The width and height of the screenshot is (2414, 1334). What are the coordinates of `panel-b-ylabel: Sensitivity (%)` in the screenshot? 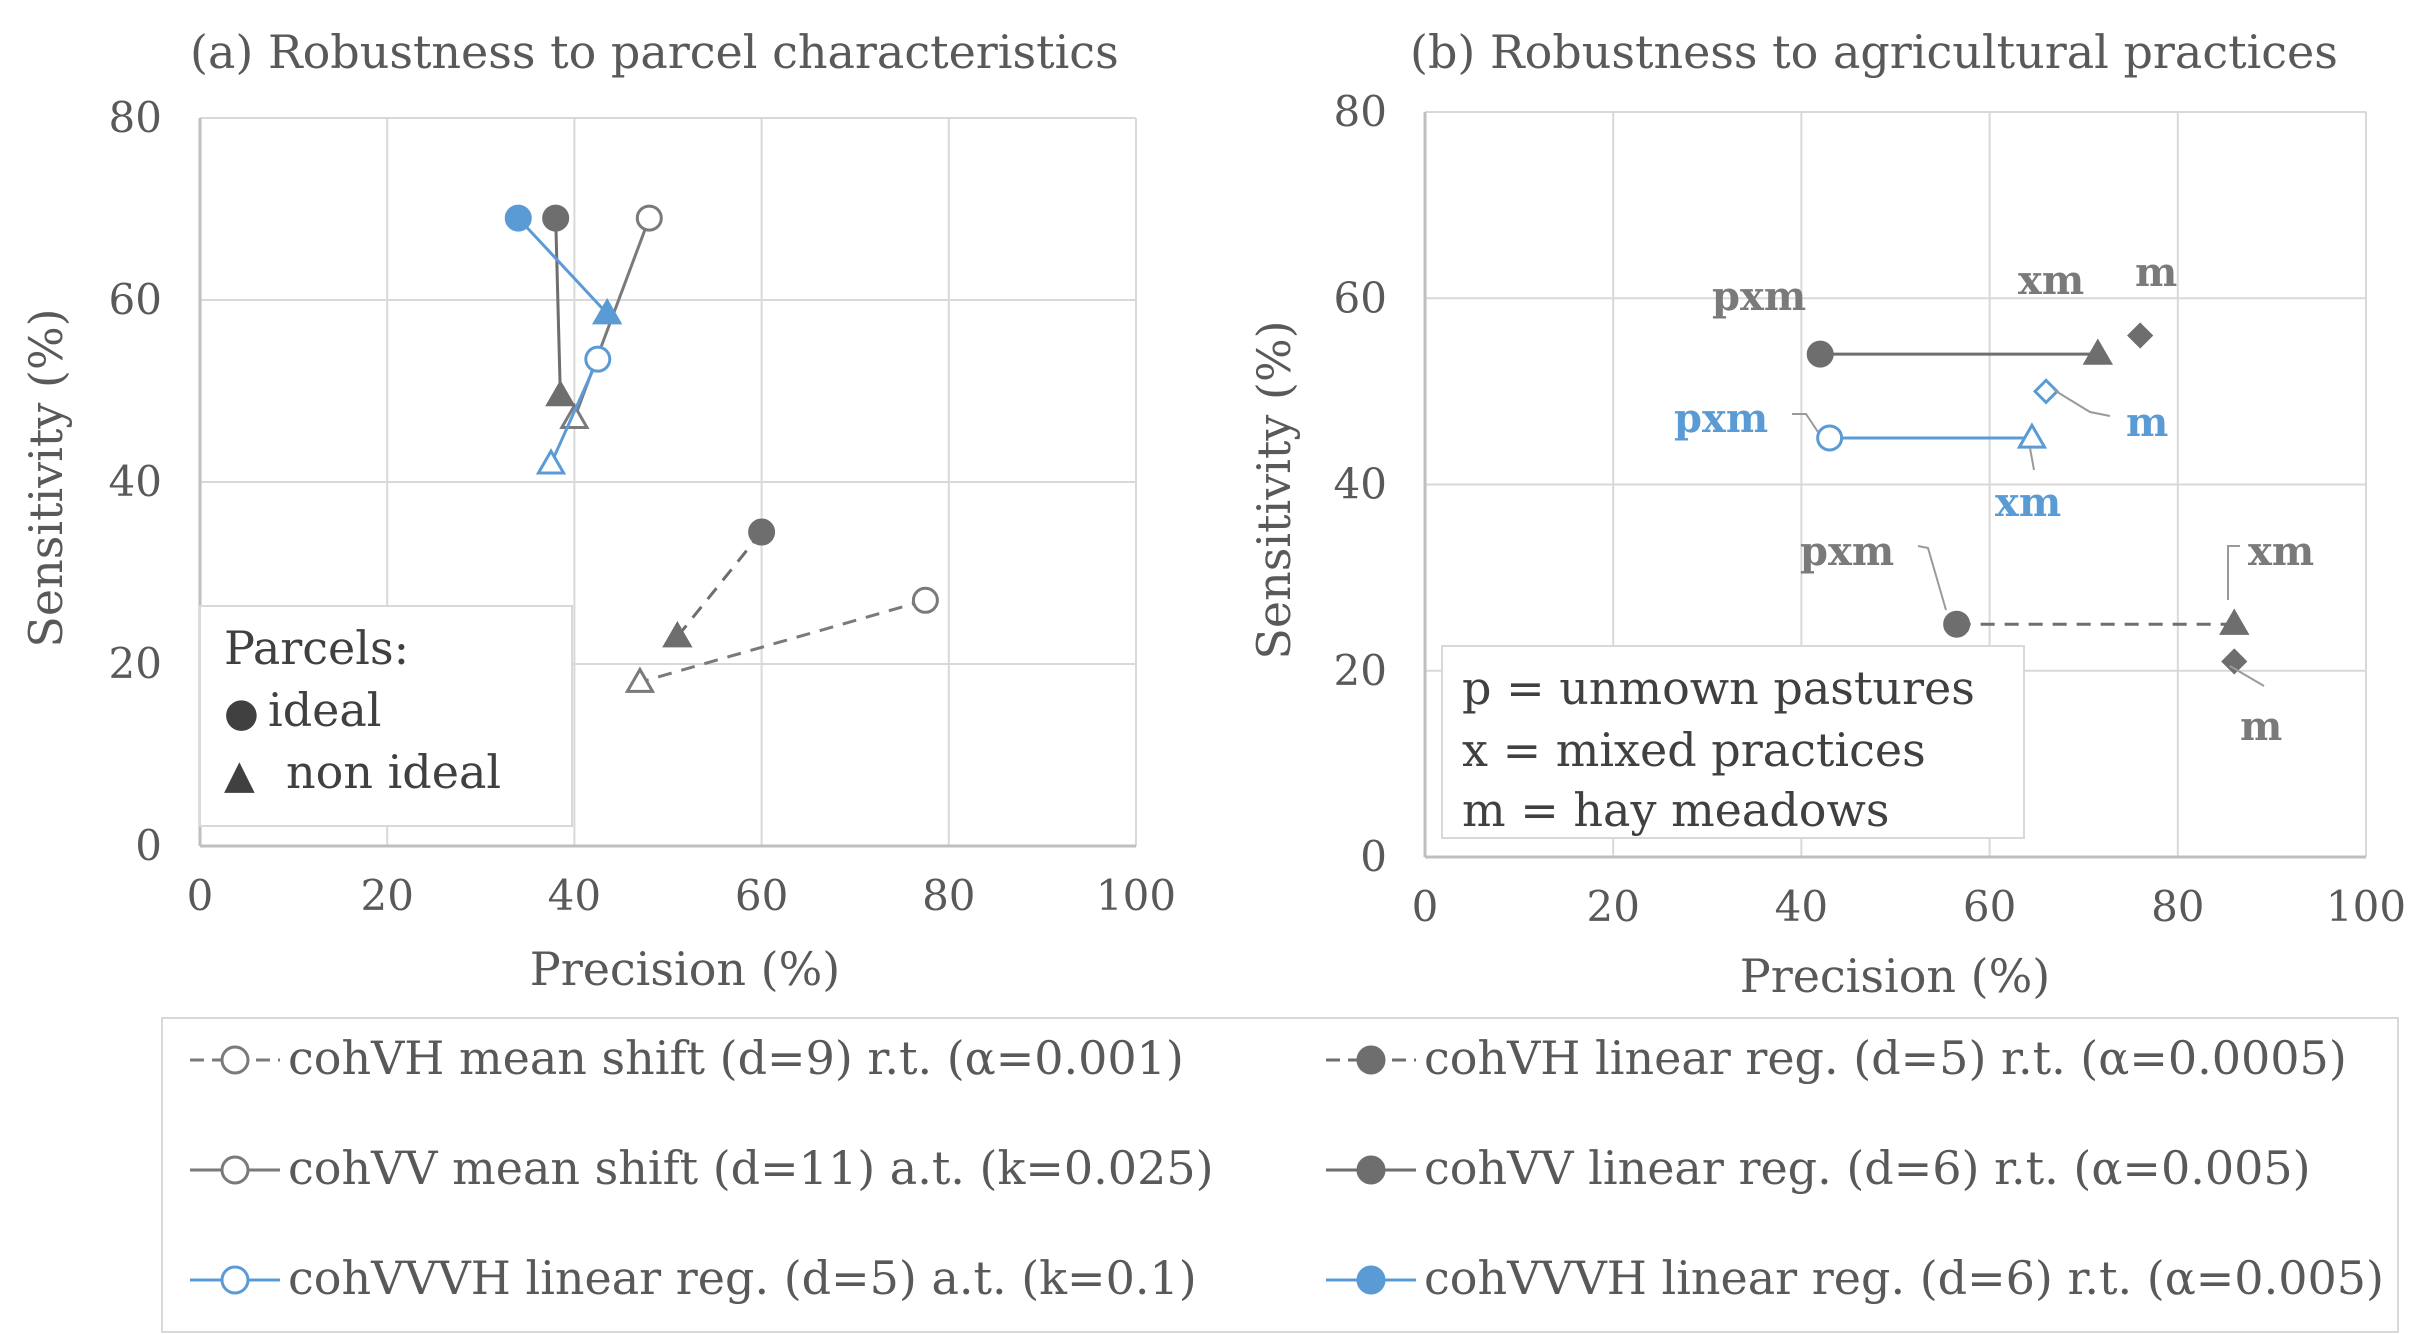 It's located at (1274, 489).